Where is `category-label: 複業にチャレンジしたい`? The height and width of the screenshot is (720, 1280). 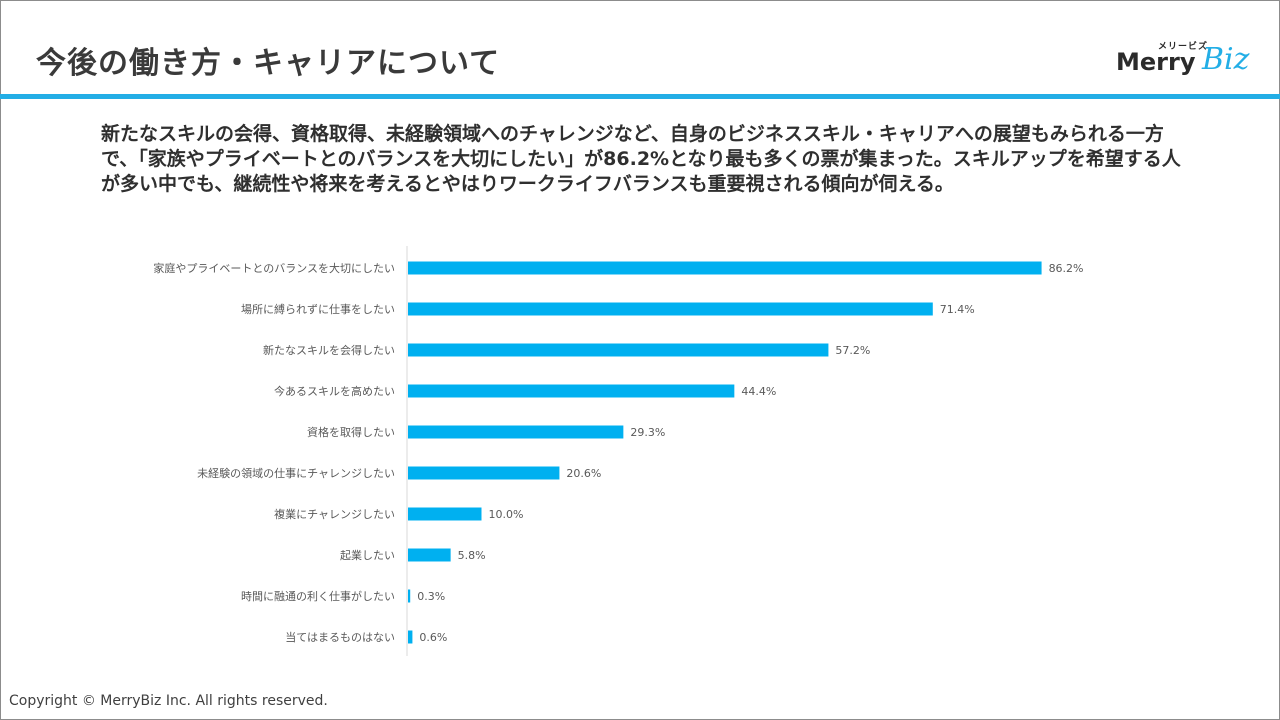
category-label: 複業にチャレンジしたい is located at coordinates (334, 514).